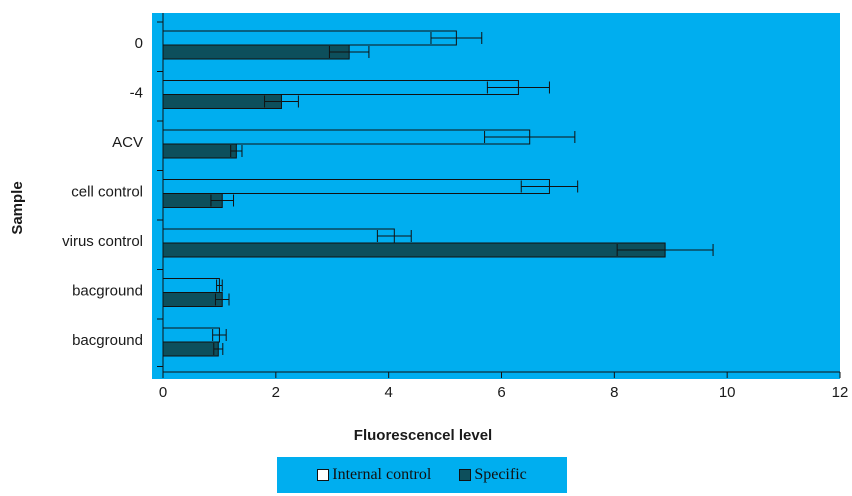 Image resolution: width=852 pixels, height=496 pixels. I want to click on y-tick-marks, so click(160, 194).